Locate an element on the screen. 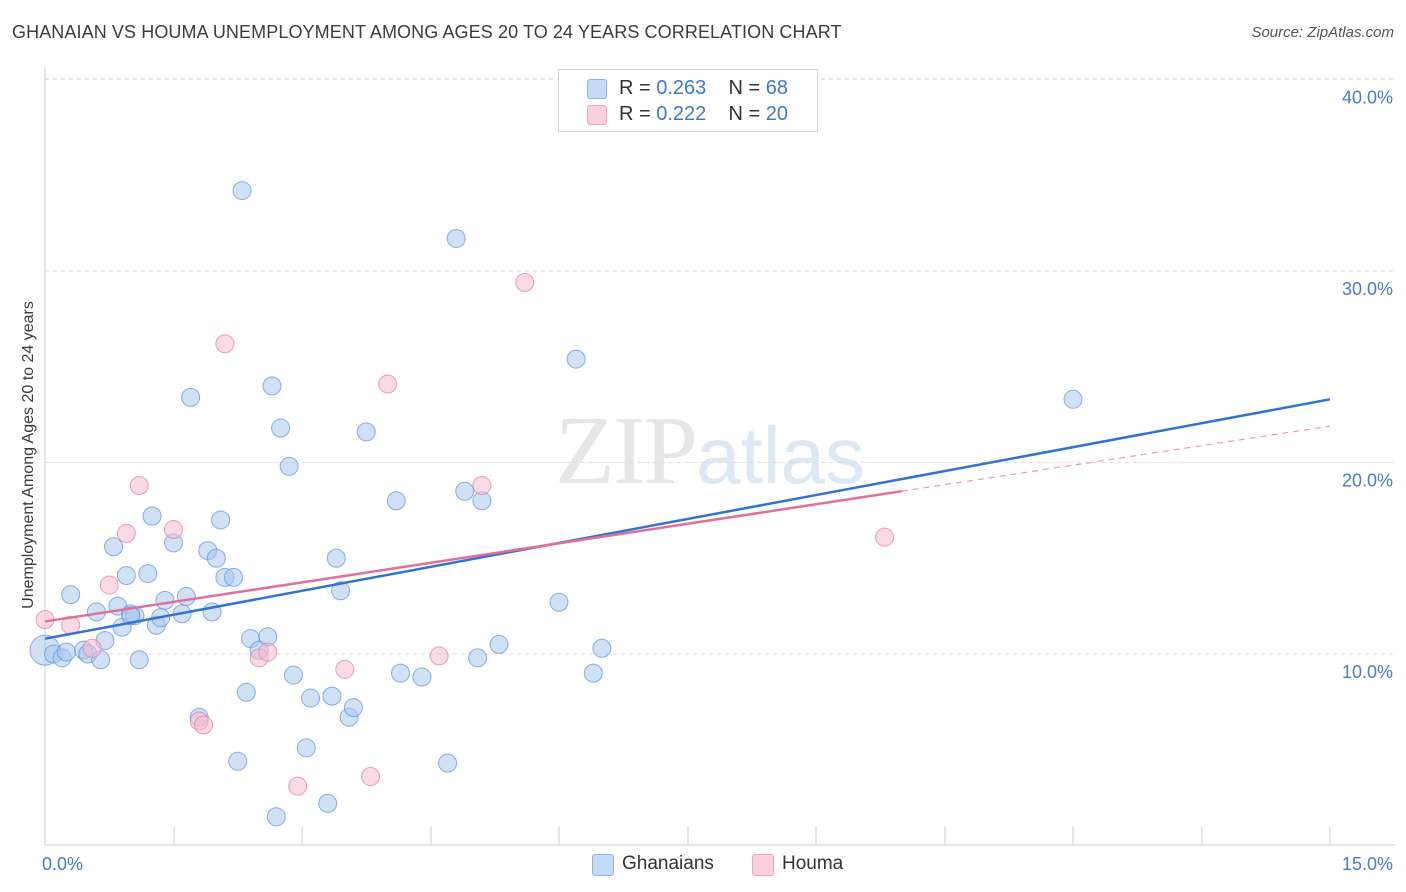  y-tick-label: 40.0% is located at coordinates (1367, 98).